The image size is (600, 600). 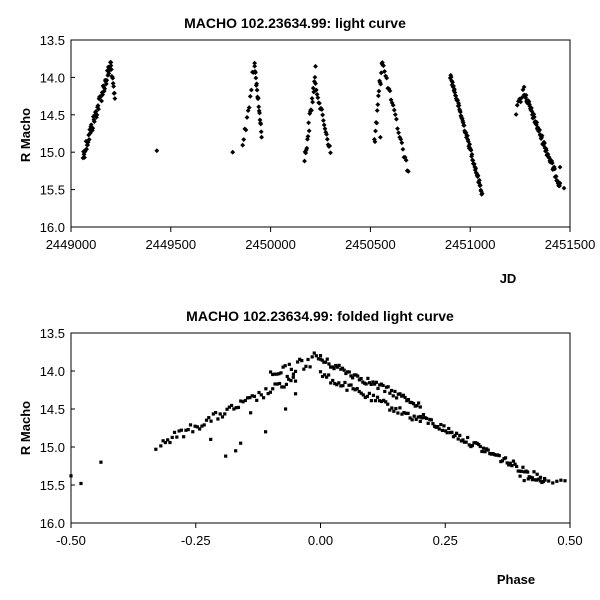 What do you see at coordinates (320, 316) in the screenshot?
I see `chart-title: MACHO 102.23634.99: folded light curve` at bounding box center [320, 316].